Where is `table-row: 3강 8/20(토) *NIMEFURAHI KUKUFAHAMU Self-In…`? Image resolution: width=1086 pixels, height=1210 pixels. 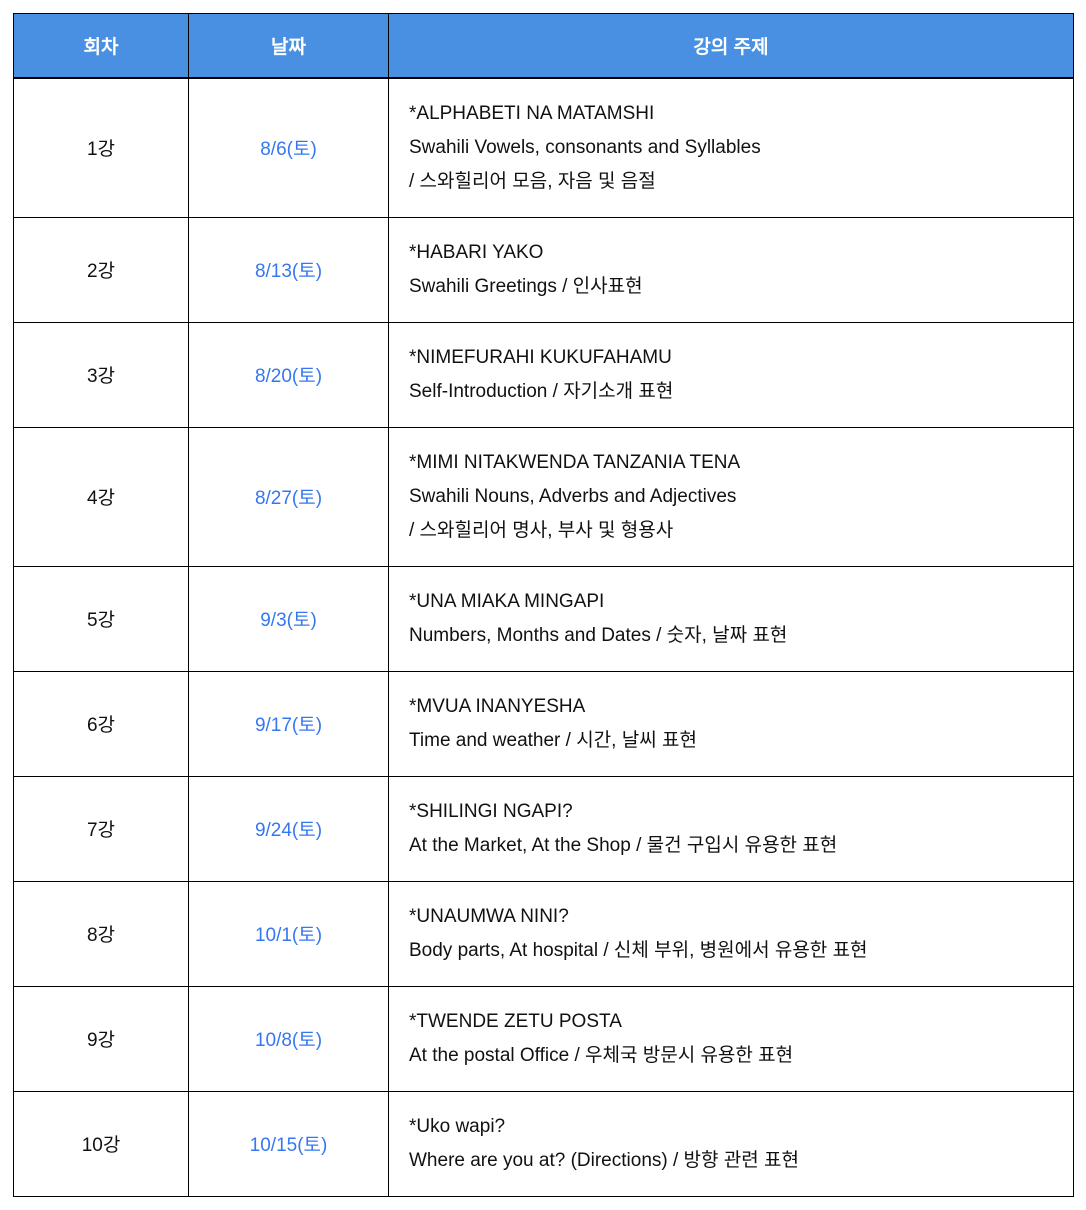 table-row: 3강 8/20(토) *NIMEFURAHI KUKUFAHAMU Self-In… is located at coordinates (543, 374).